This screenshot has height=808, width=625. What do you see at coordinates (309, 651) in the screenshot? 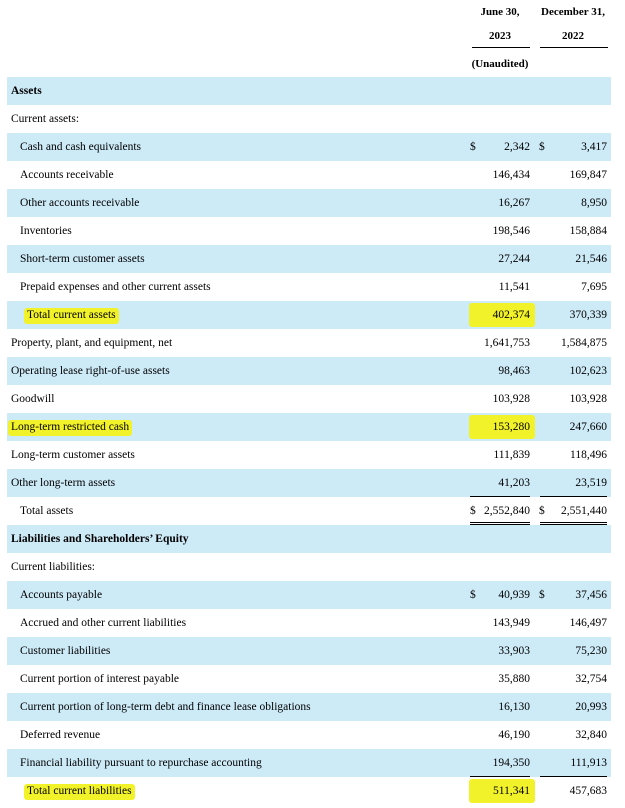
I see `table-row: Customer liabilities 33,903 75,230` at bounding box center [309, 651].